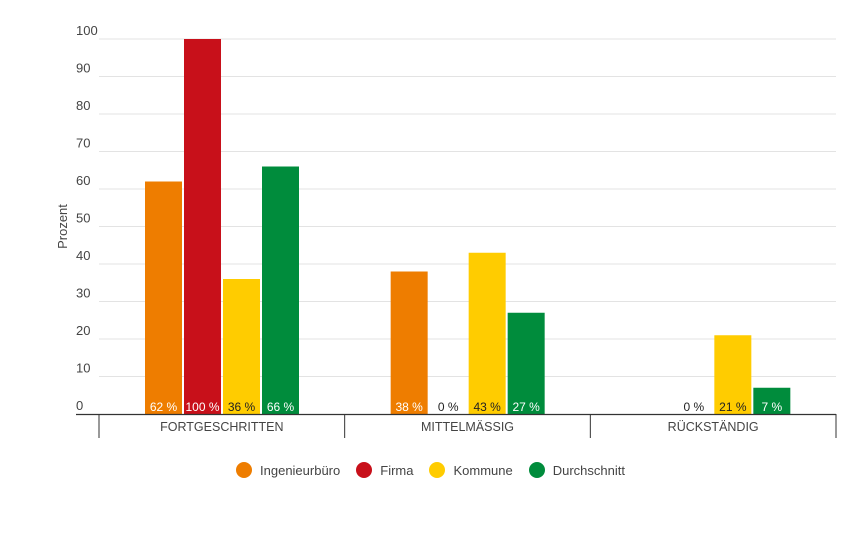 This screenshot has height=552, width=861. Describe the element at coordinates (62, 226) in the screenshot. I see `y-axis-label: Prozent` at that location.